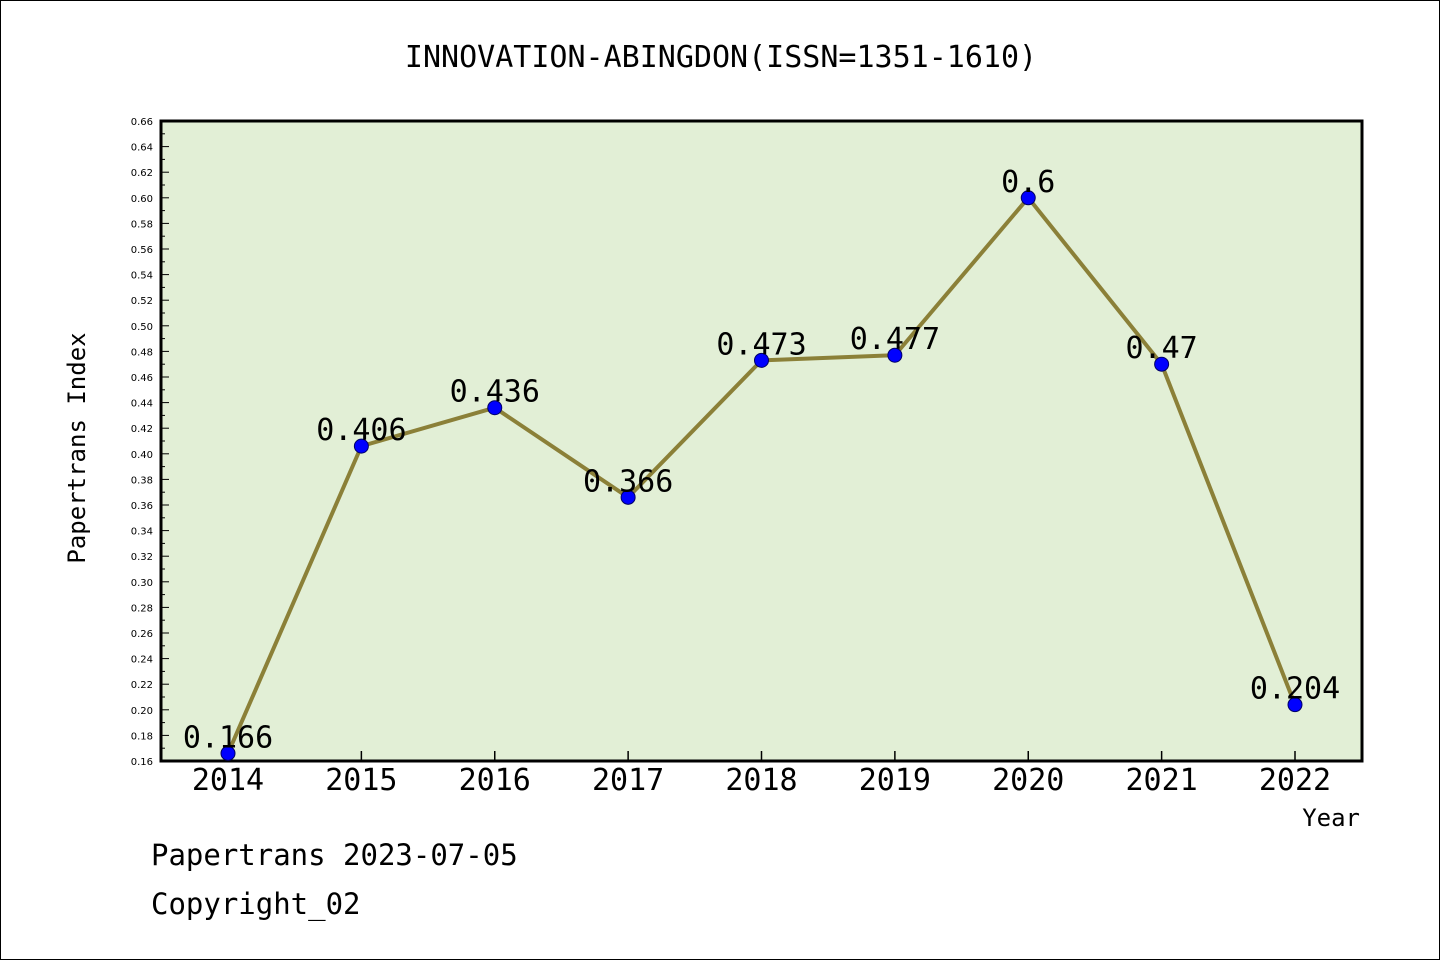 This screenshot has height=961, width=1440. I want to click on x-axis-label: Year, so click(1331, 818).